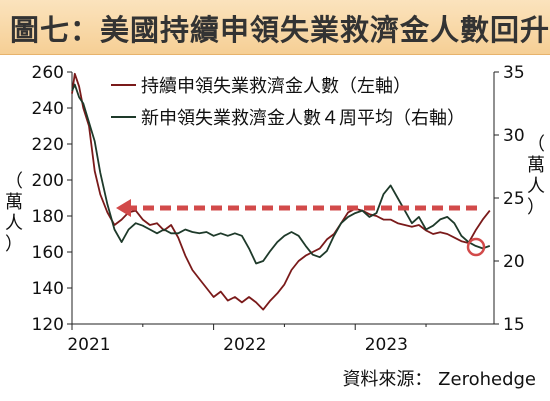  Describe the element at coordinates (536, 165) in the screenshot. I see `right-axis-title-char-1: 萬` at that location.